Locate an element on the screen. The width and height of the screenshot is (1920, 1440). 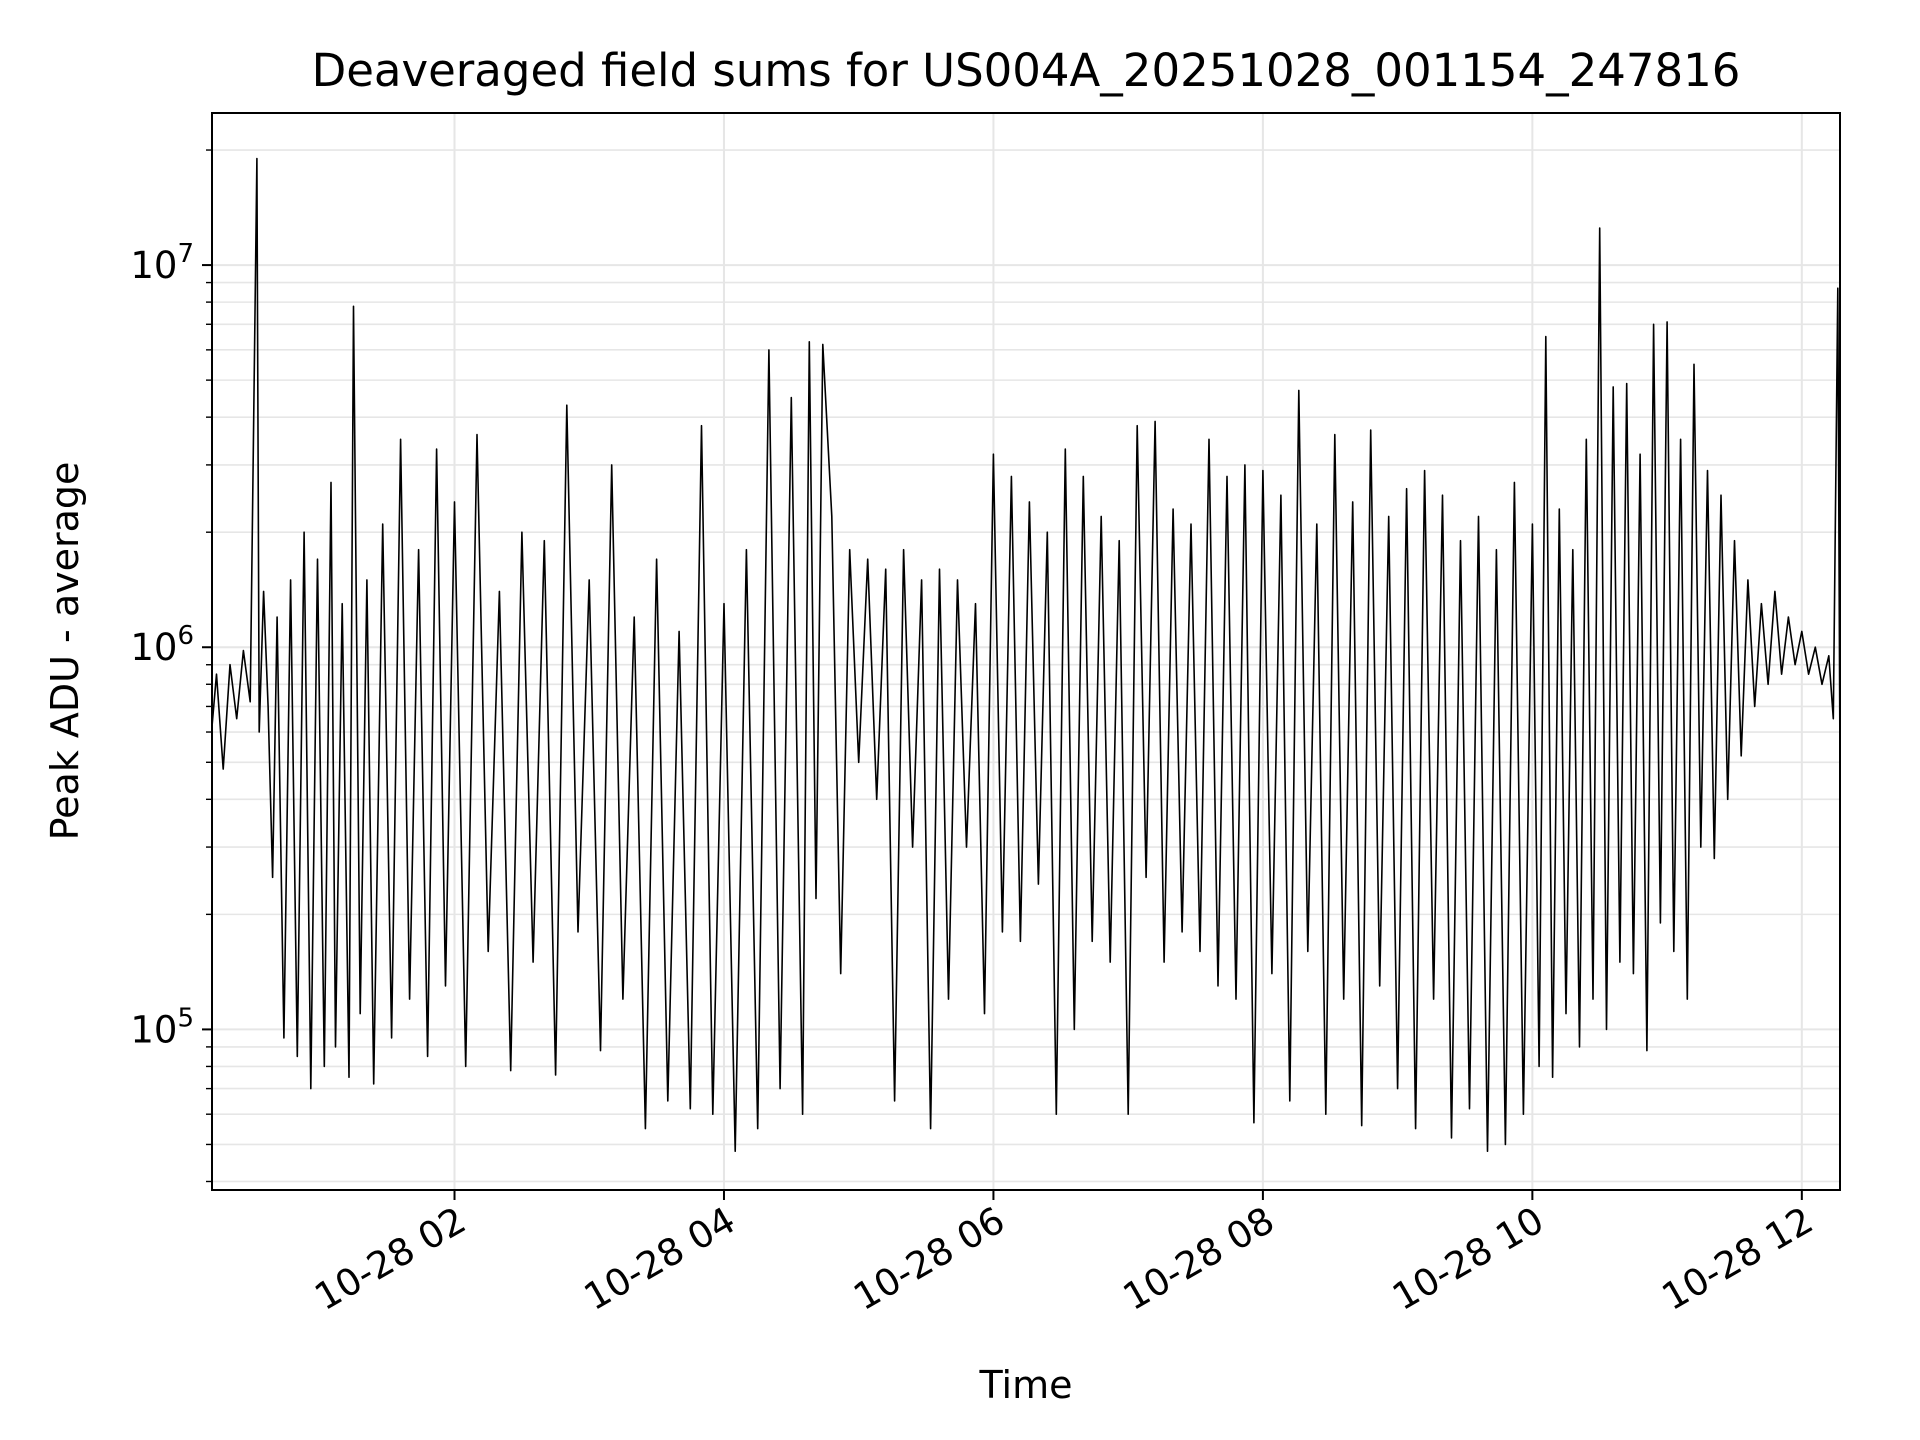
y-tick-label: 10⁶ is located at coordinates (162, 645).